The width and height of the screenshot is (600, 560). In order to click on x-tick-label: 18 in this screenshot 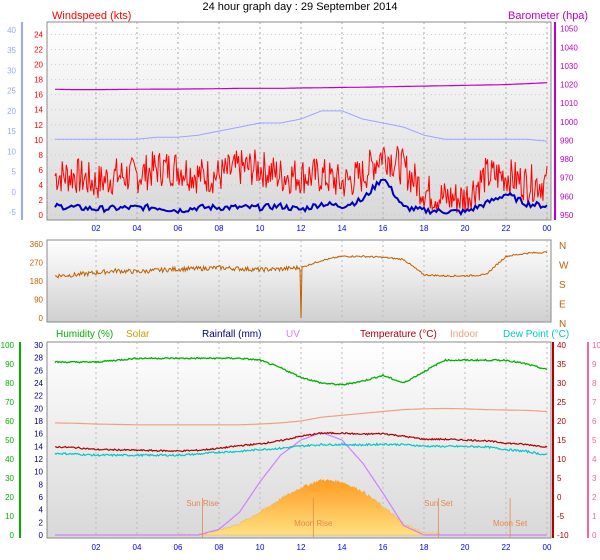, I will do `click(424, 228)`.